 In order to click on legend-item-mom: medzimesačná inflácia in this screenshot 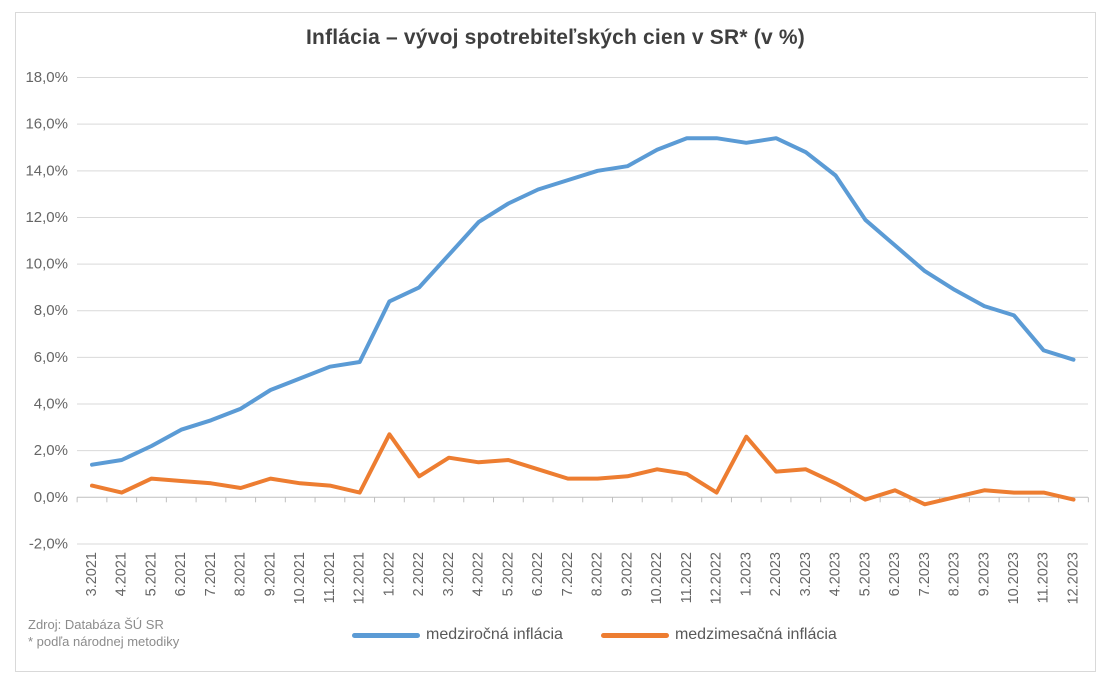, I will do `click(718, 635)`.